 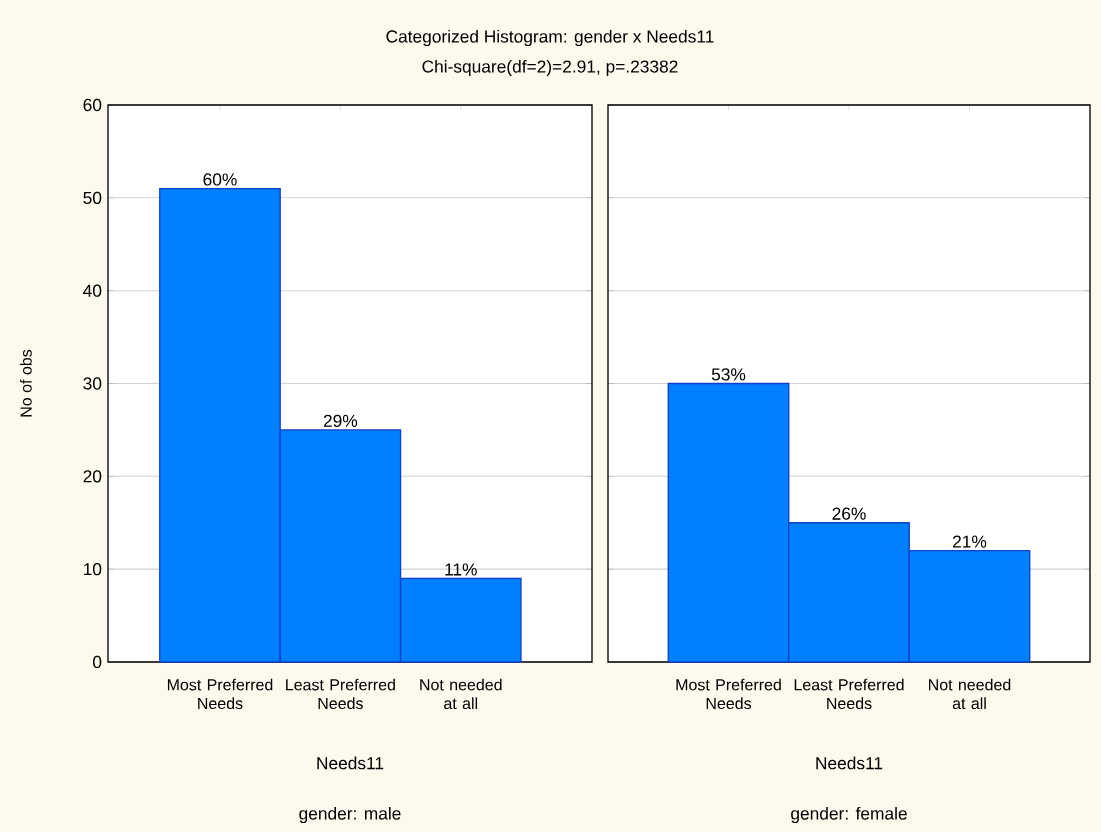 What do you see at coordinates (92, 290) in the screenshot?
I see `y-tick-label: 40` at bounding box center [92, 290].